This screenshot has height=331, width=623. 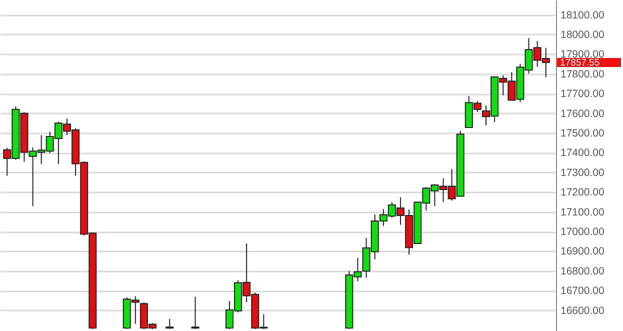 I want to click on y-tick-label: 17700.00, so click(x=582, y=94).